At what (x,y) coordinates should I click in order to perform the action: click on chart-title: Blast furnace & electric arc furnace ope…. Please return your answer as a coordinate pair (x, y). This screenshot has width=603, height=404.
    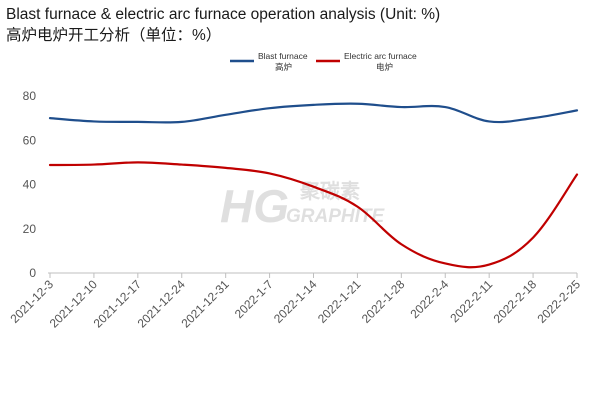
    Looking at the image, I should click on (223, 14).